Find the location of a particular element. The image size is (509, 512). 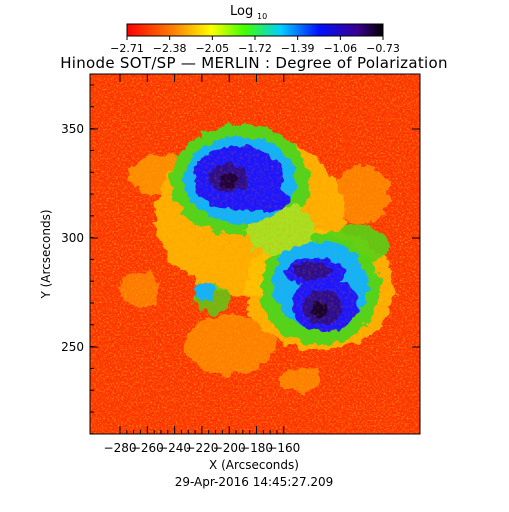

x-tick-label: −180 is located at coordinates (256, 448).